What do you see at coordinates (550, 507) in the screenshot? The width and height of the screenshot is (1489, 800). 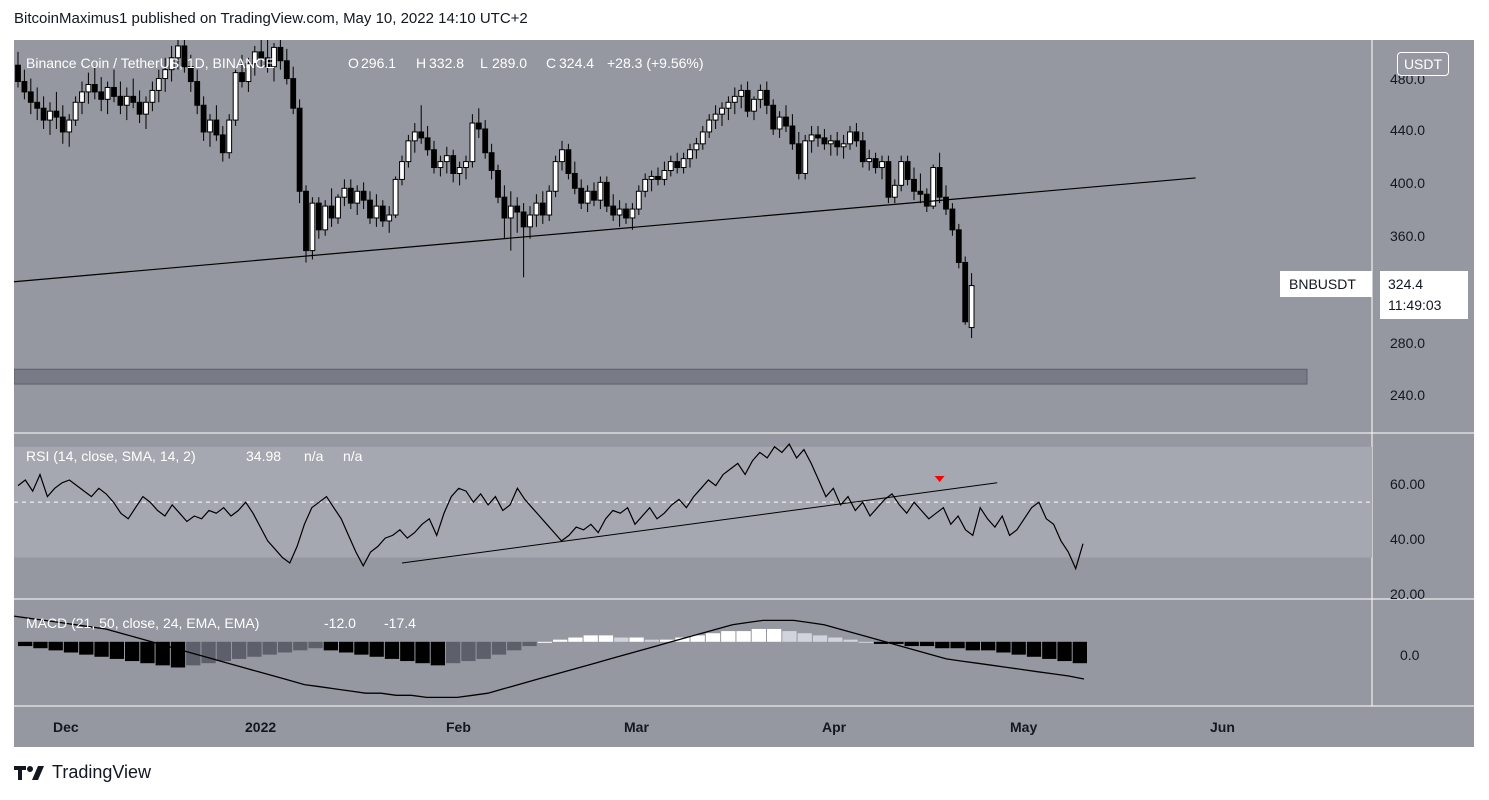 I see `rsi-line` at bounding box center [550, 507].